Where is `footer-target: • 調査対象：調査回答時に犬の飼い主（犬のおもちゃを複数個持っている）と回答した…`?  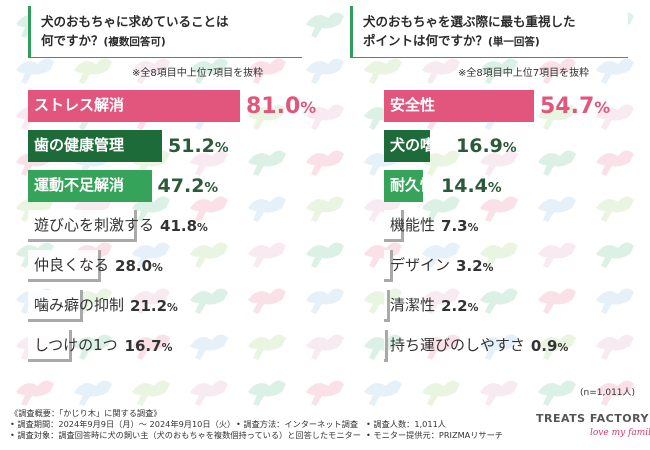 footer-target: • 調査対象：調査回答時に犬の飼い主（犬のおもちゃを複数個持っている）と回答した… is located at coordinates (185, 435).